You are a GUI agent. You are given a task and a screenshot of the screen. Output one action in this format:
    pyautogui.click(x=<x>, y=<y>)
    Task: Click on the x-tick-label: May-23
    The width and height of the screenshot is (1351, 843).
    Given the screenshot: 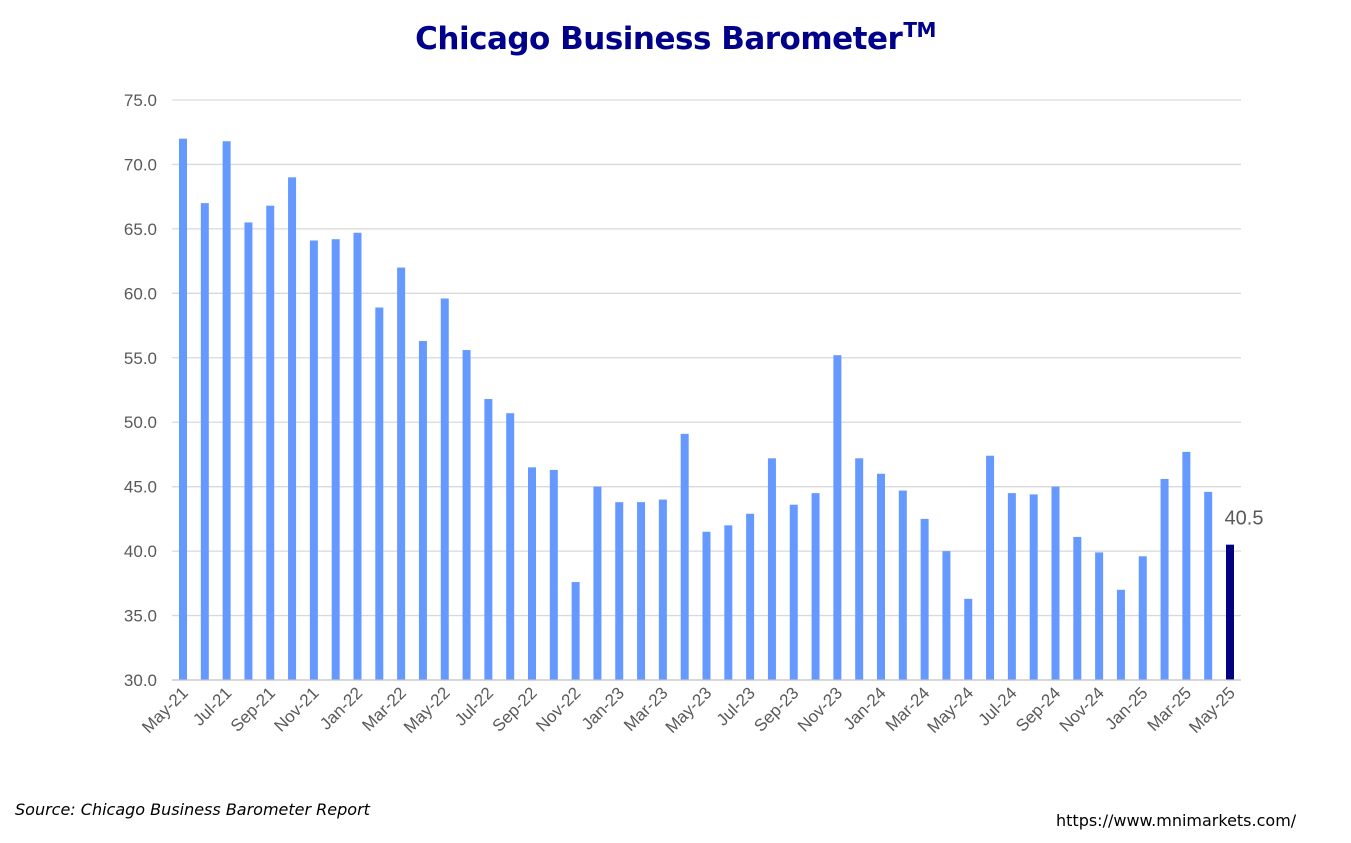 What is the action you would take?
    pyautogui.click(x=689, y=710)
    